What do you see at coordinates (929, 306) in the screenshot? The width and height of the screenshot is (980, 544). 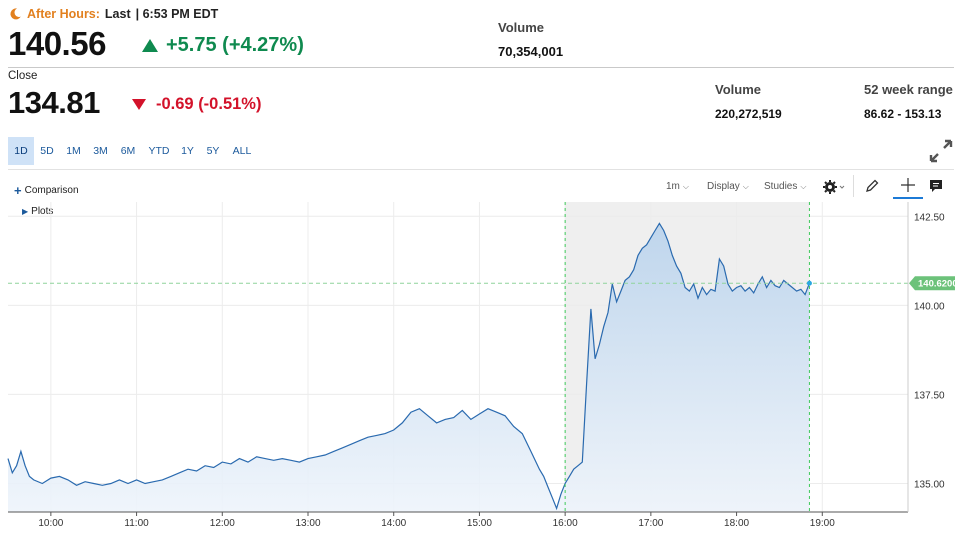 I see `y-tick-label: 140.00` at bounding box center [929, 306].